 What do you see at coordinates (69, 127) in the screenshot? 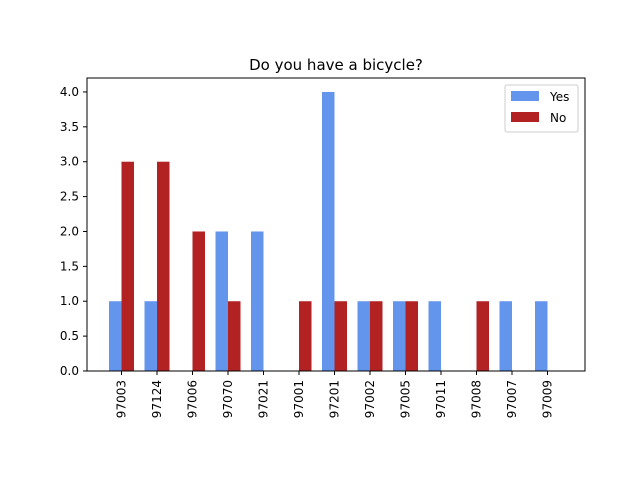
I see `y-tick-label: 3.5` at bounding box center [69, 127].